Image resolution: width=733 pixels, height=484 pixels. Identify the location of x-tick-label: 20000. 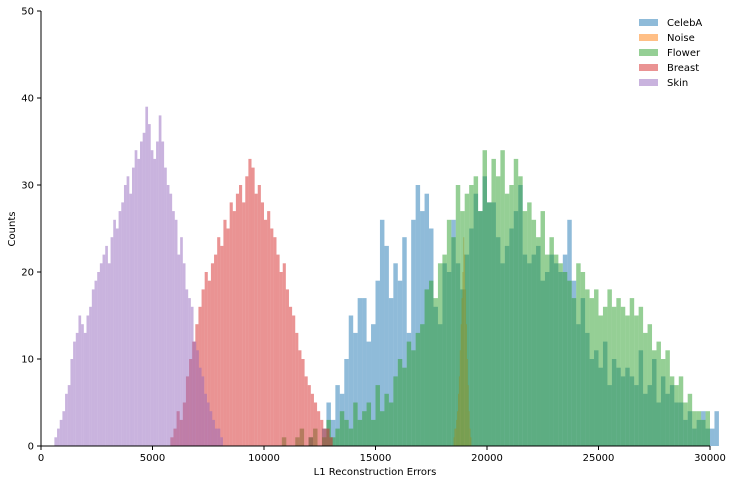
(487, 458).